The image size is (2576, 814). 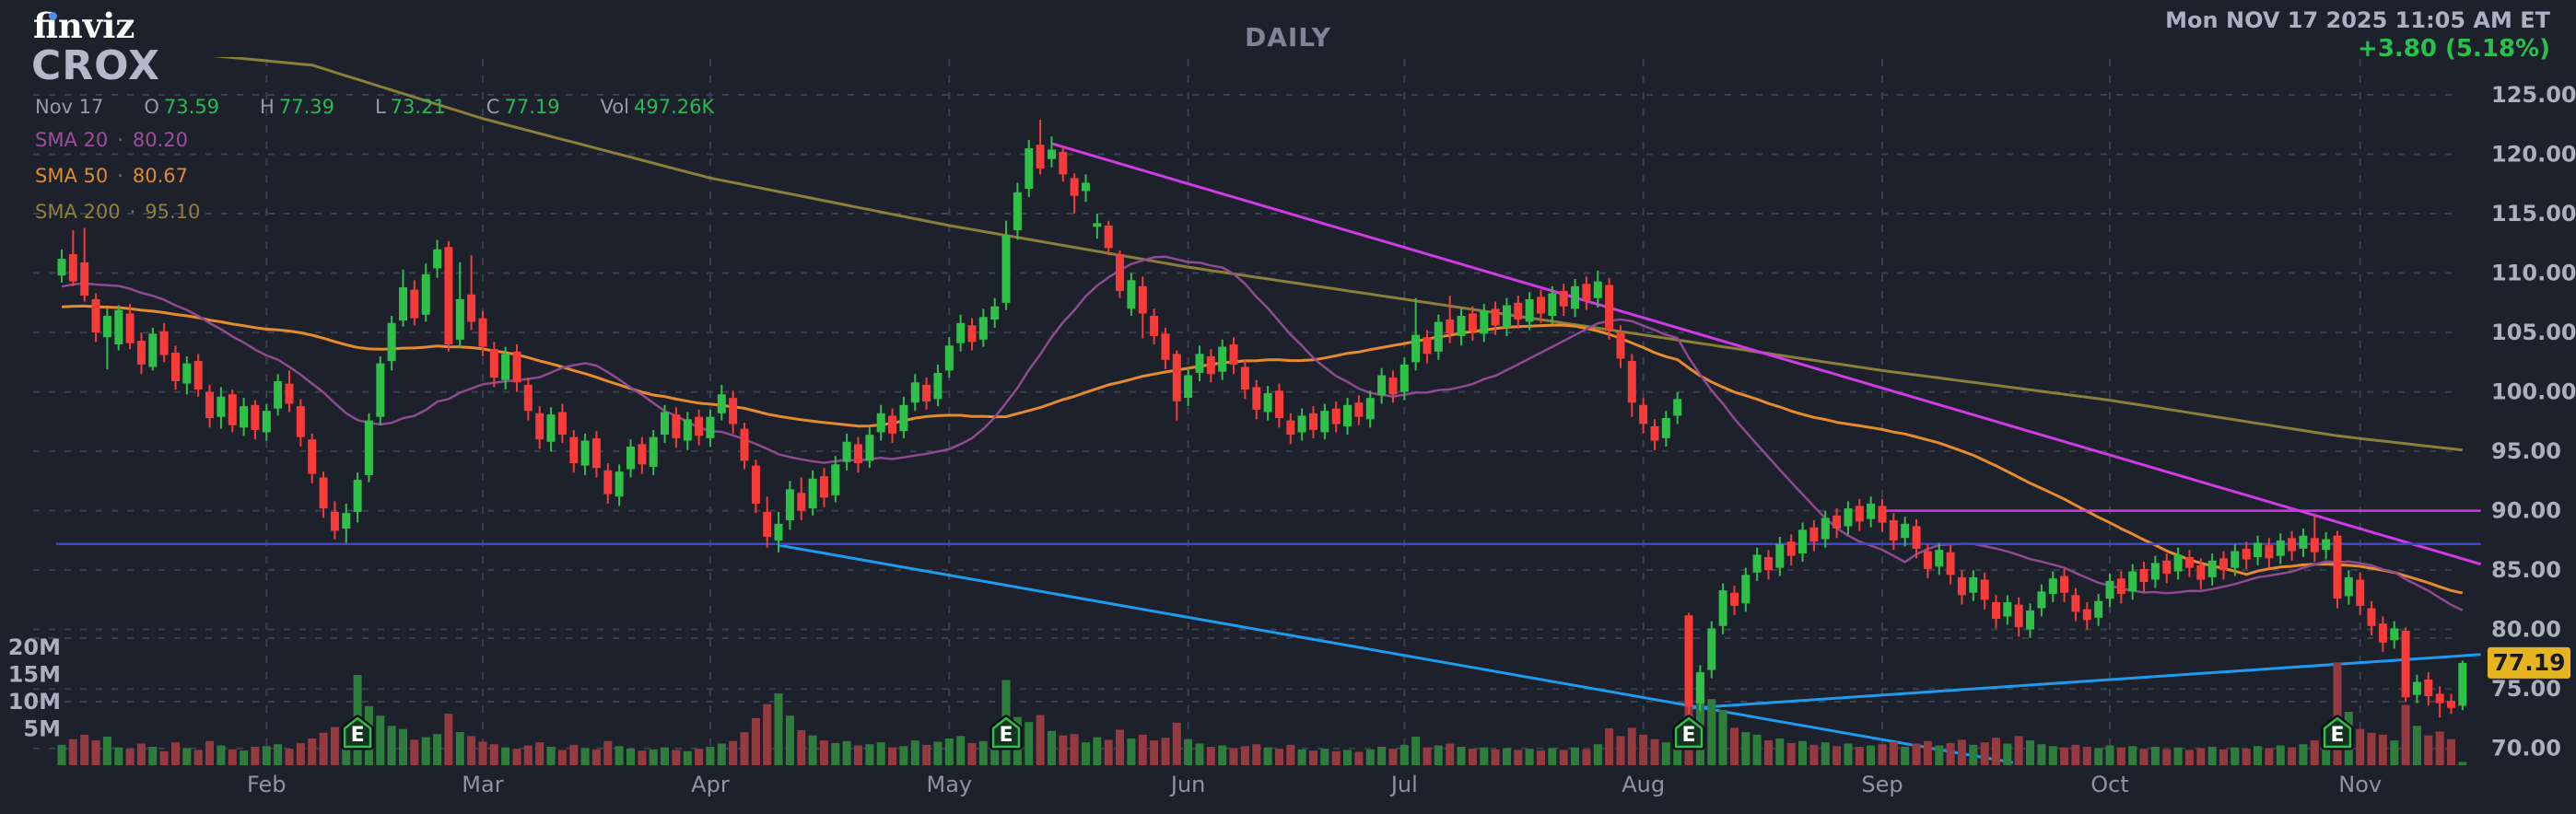 I want to click on volume-axis-label: 10M, so click(x=34, y=702).